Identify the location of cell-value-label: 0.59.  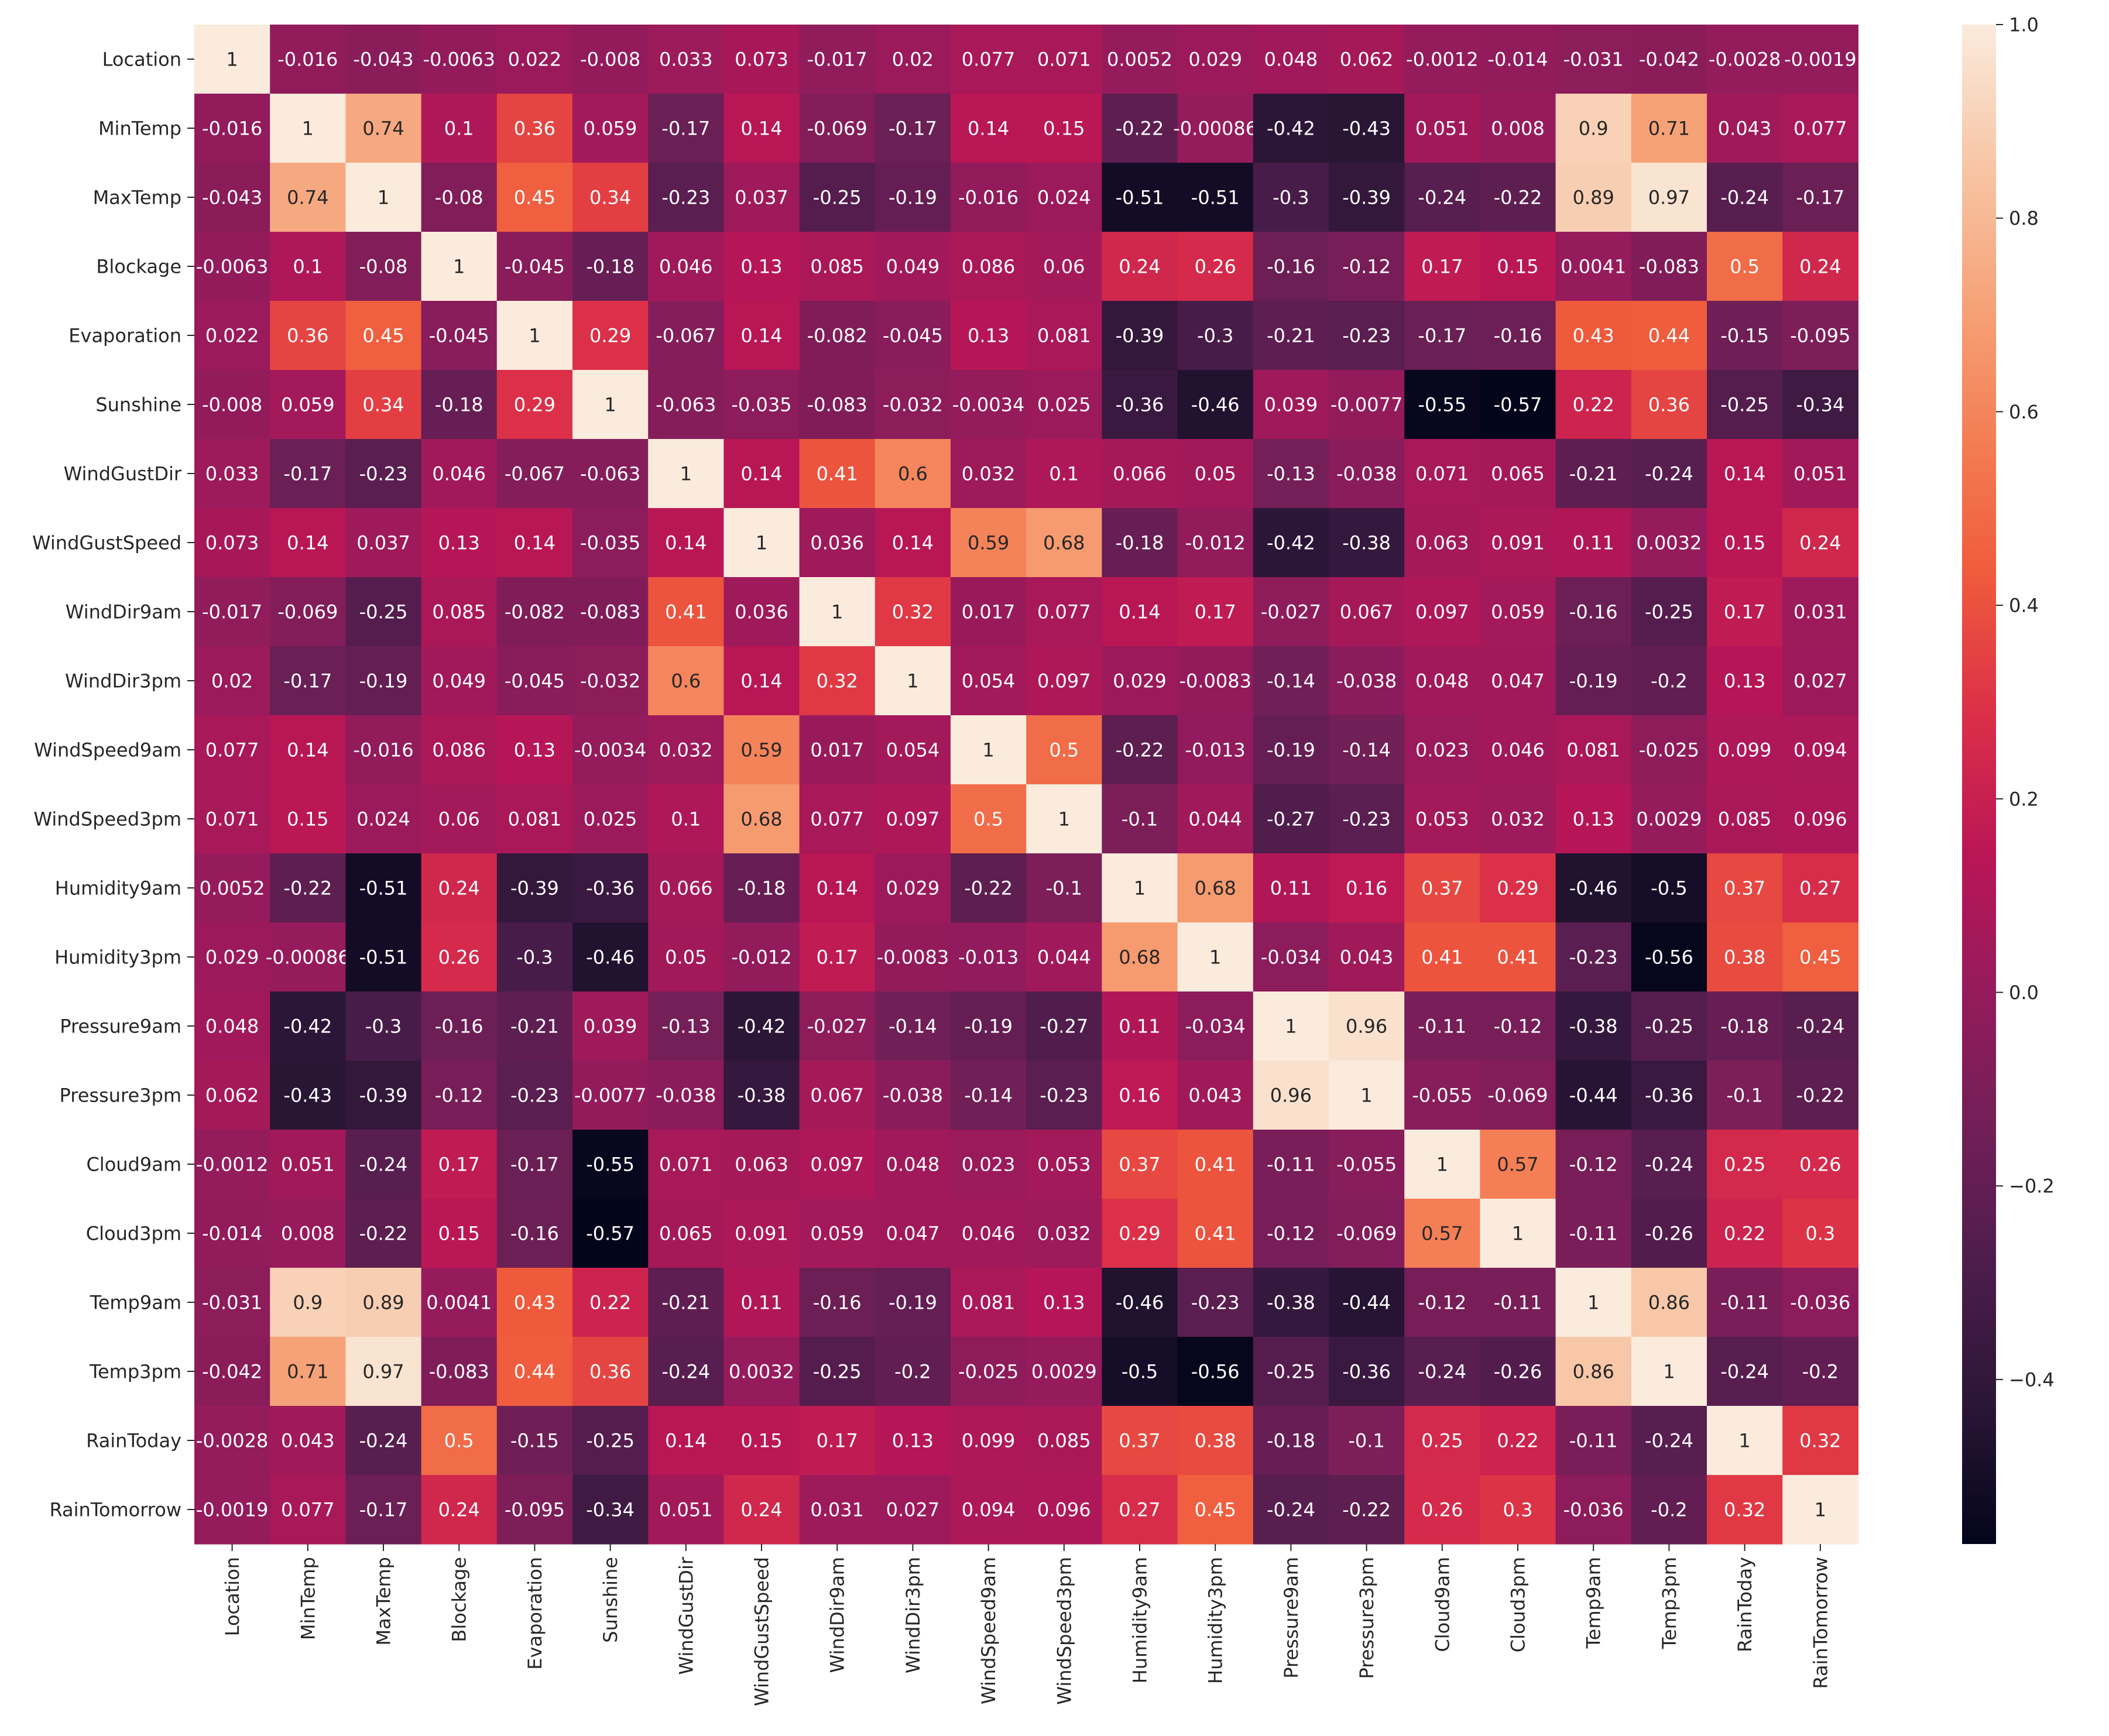
(761, 750).